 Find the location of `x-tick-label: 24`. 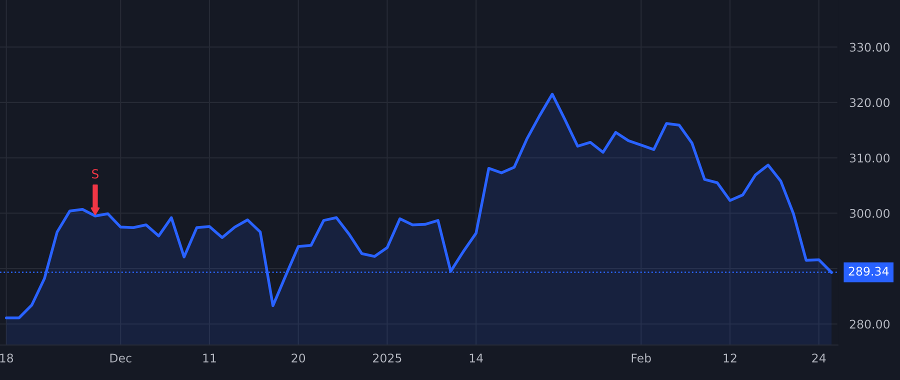

x-tick-label: 24 is located at coordinates (819, 358).